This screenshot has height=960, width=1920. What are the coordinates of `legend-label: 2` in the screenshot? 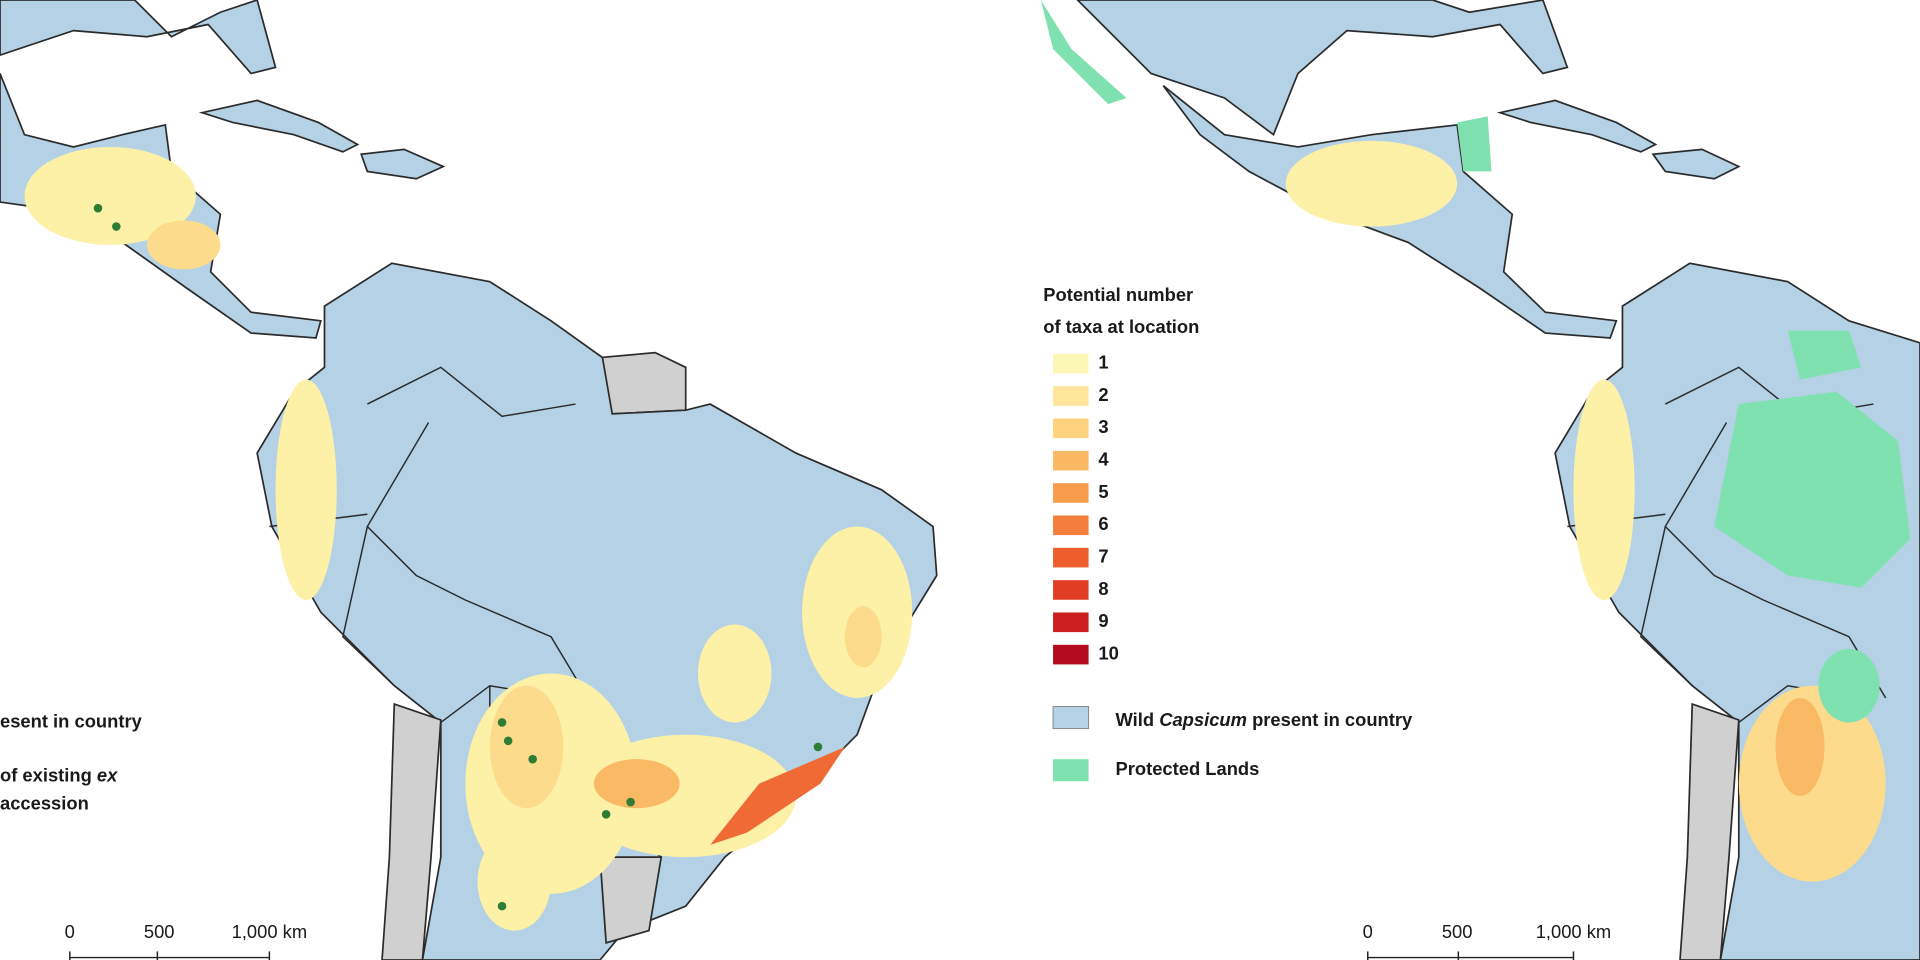 It's located at (1103, 394).